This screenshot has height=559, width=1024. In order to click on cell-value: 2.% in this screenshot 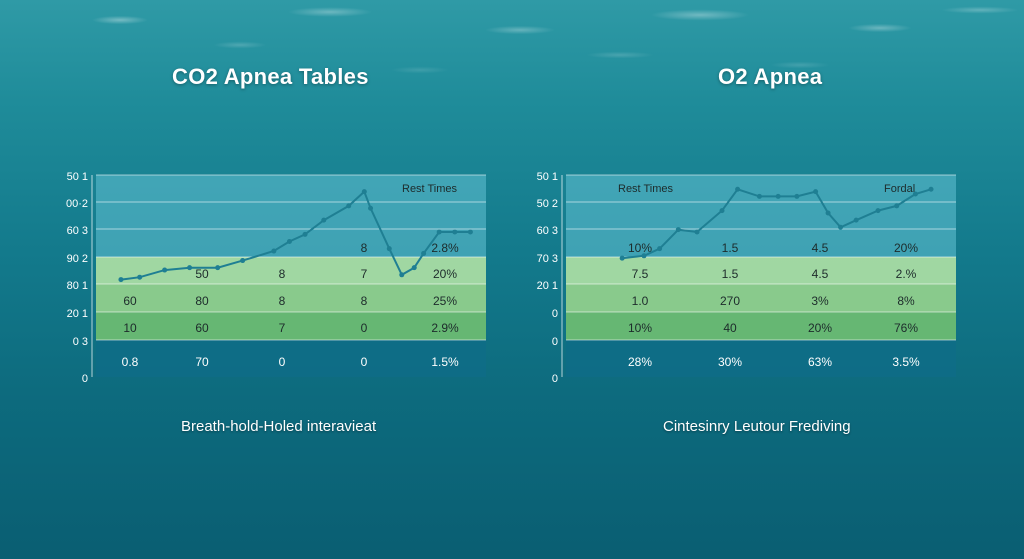, I will do `click(906, 274)`.